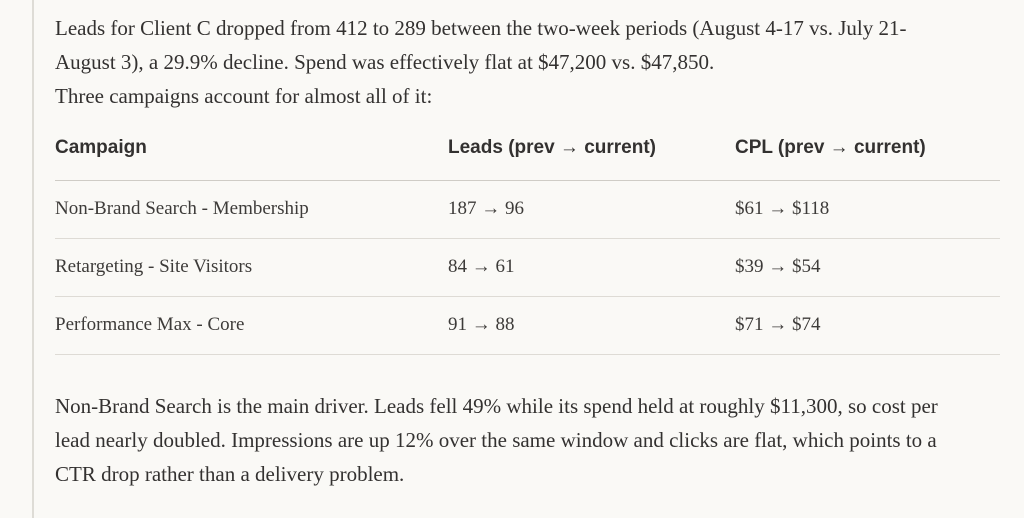  Describe the element at coordinates (591, 267) in the screenshot. I see `table-cell: 84 → 61` at that location.